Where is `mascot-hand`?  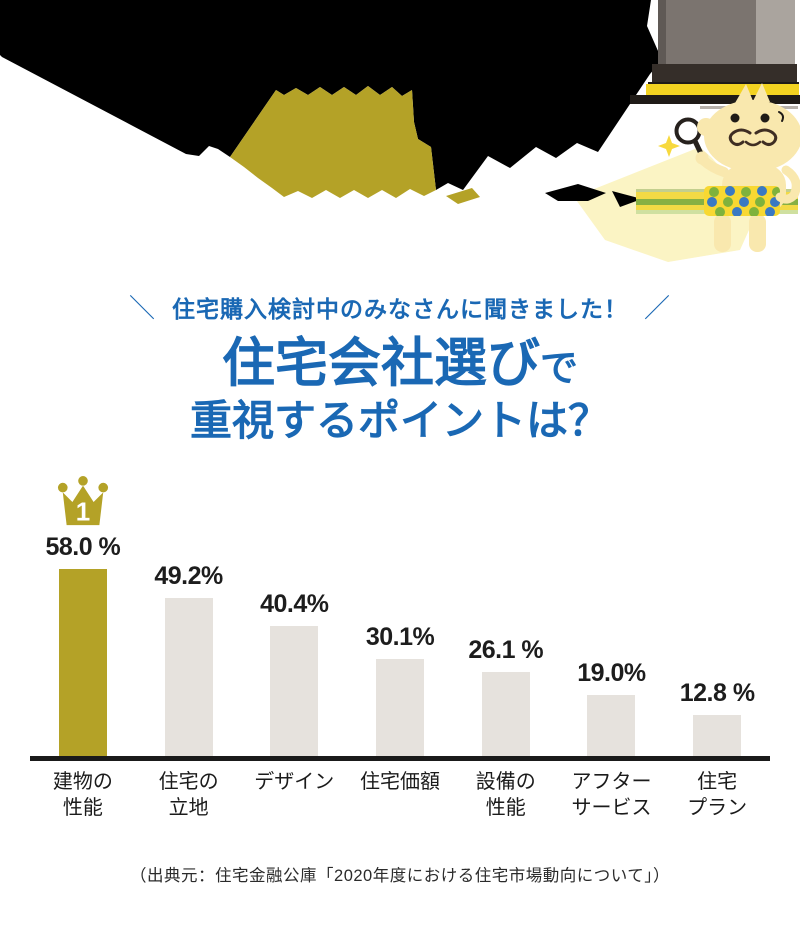
mascot-hand is located at coordinates (702, 158).